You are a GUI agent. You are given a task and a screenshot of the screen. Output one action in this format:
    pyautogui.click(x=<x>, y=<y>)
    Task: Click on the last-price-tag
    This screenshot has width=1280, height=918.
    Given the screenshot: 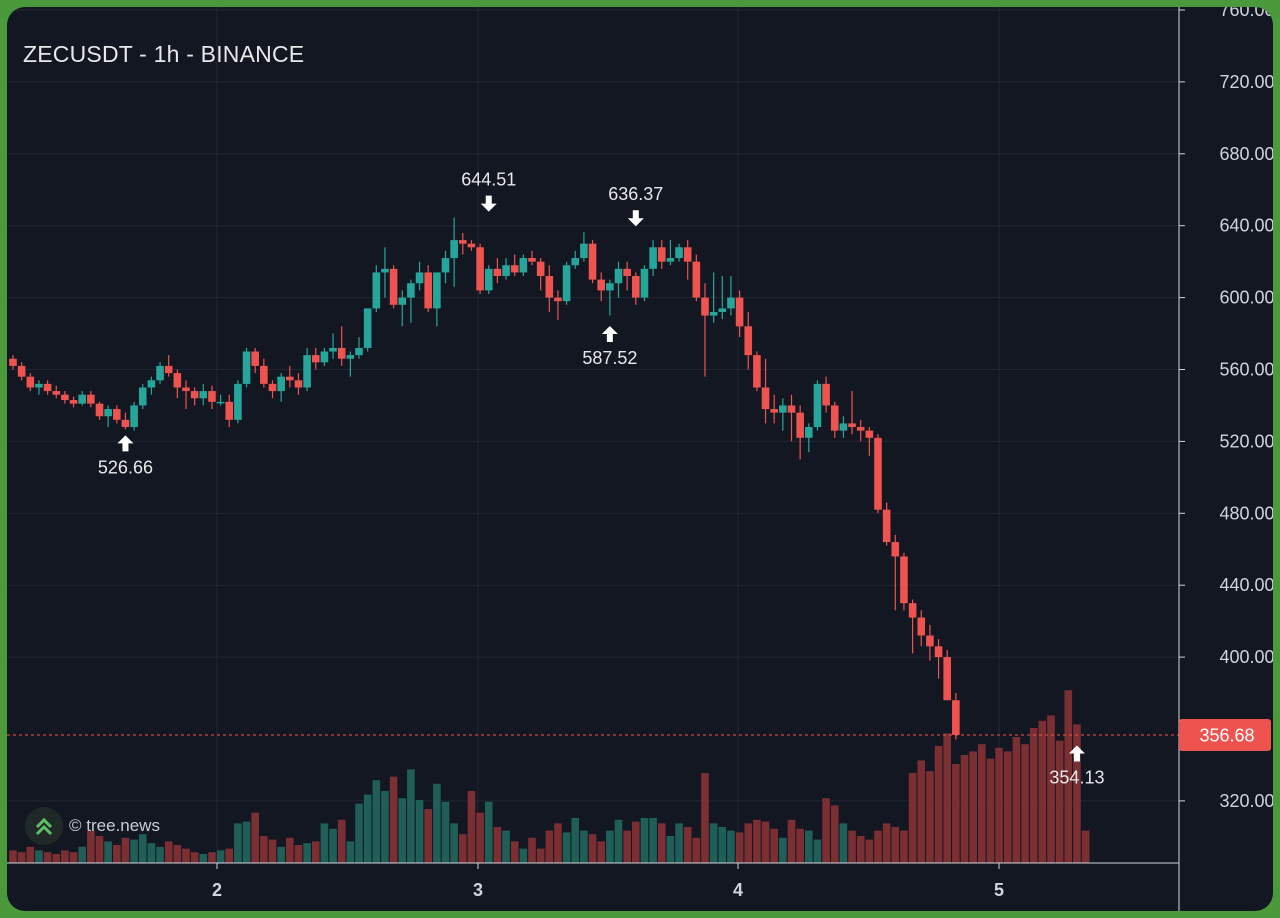 What is the action you would take?
    pyautogui.click(x=1225, y=734)
    